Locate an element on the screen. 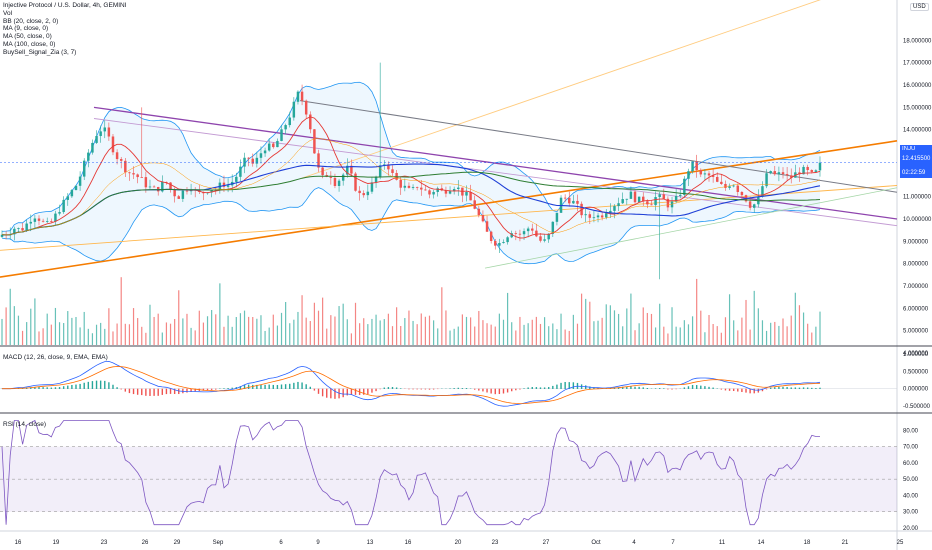 Image resolution: width=932 pixels, height=550 pixels. price-tick-label: 14.000000 is located at coordinates (917, 131).